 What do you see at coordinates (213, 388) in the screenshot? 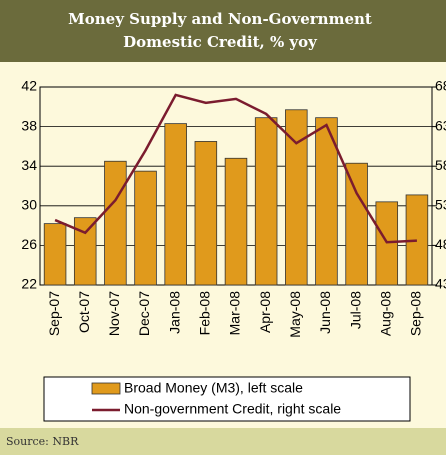
I see `legend-label: Broad Money (M3), left scale` at bounding box center [213, 388].